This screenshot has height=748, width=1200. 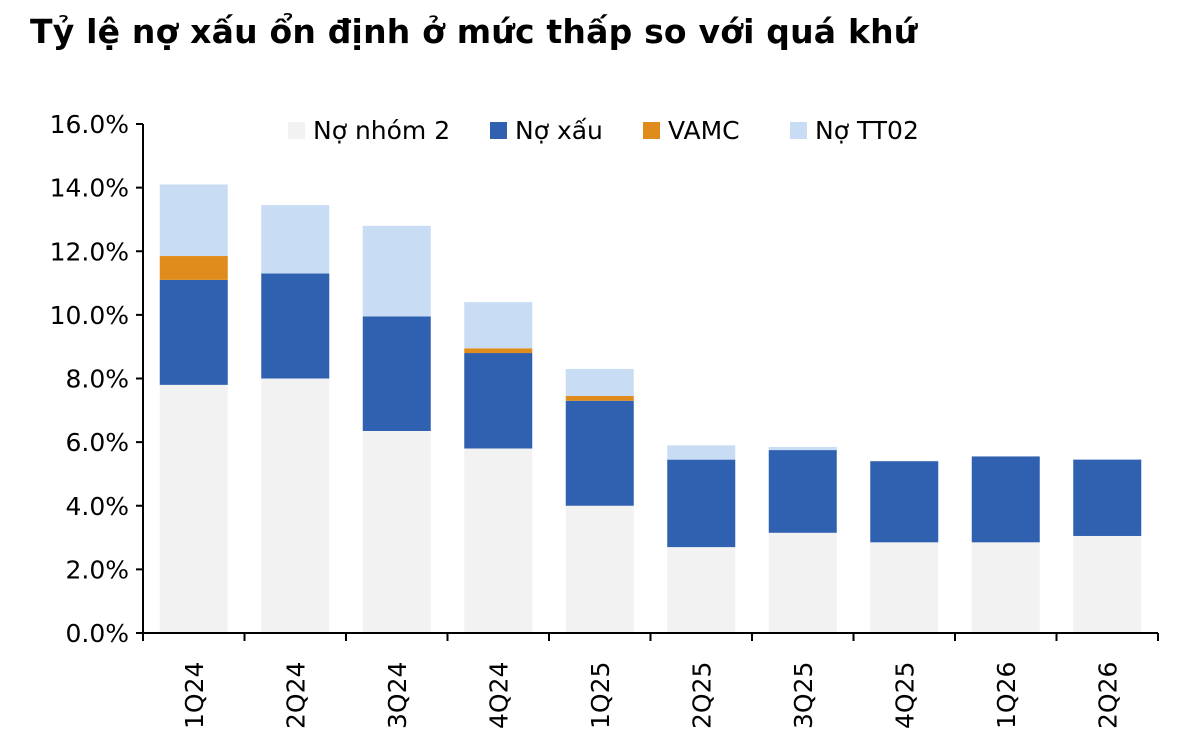 I want to click on legend-label: Nợ xấu, so click(x=559, y=130).